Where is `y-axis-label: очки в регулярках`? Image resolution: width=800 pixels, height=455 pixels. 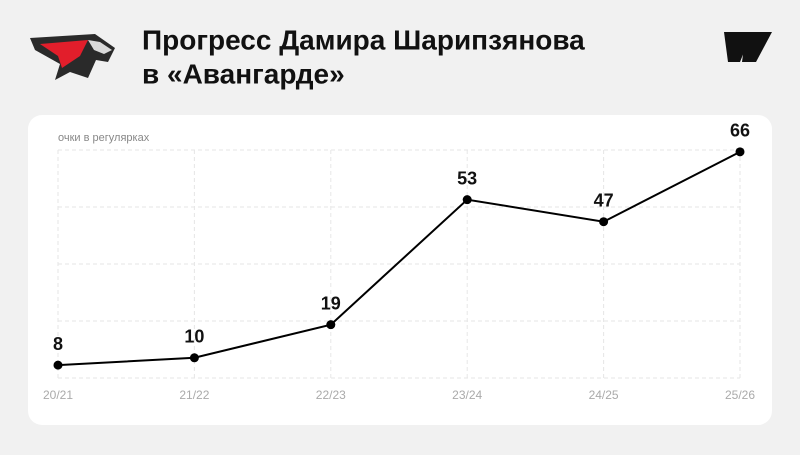 y-axis-label: очки в регулярках is located at coordinates (104, 138).